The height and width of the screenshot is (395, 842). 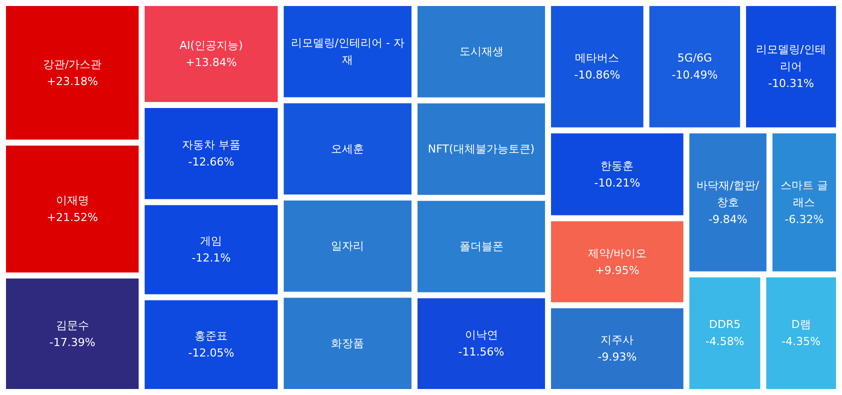 What do you see at coordinates (617, 253) in the screenshot?
I see `category-label: 제약/바이오` at bounding box center [617, 253].